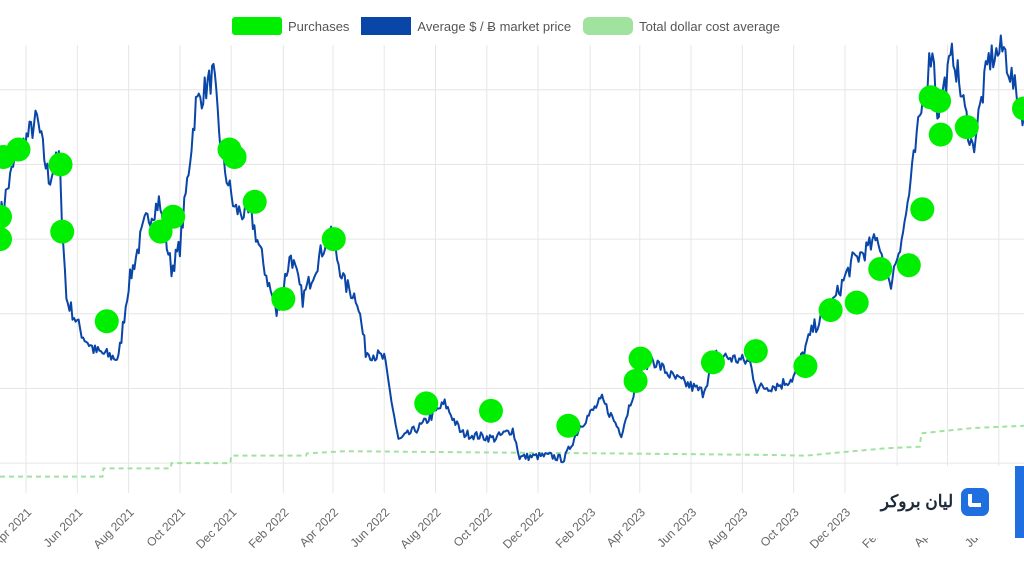  I want to click on x-tick-label: Apr 2023, so click(626, 527).